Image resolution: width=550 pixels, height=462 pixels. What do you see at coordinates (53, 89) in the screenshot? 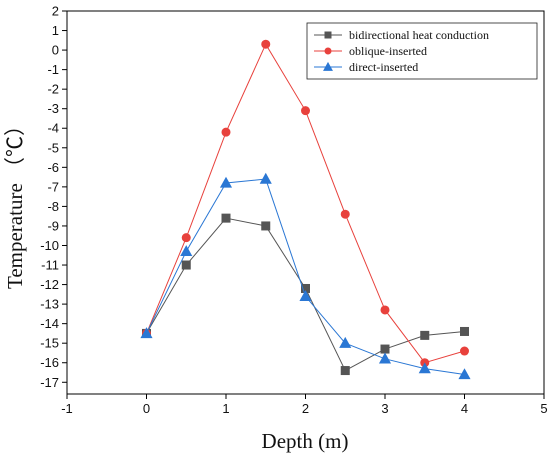
I see `y-tick-label: -2` at bounding box center [53, 89].